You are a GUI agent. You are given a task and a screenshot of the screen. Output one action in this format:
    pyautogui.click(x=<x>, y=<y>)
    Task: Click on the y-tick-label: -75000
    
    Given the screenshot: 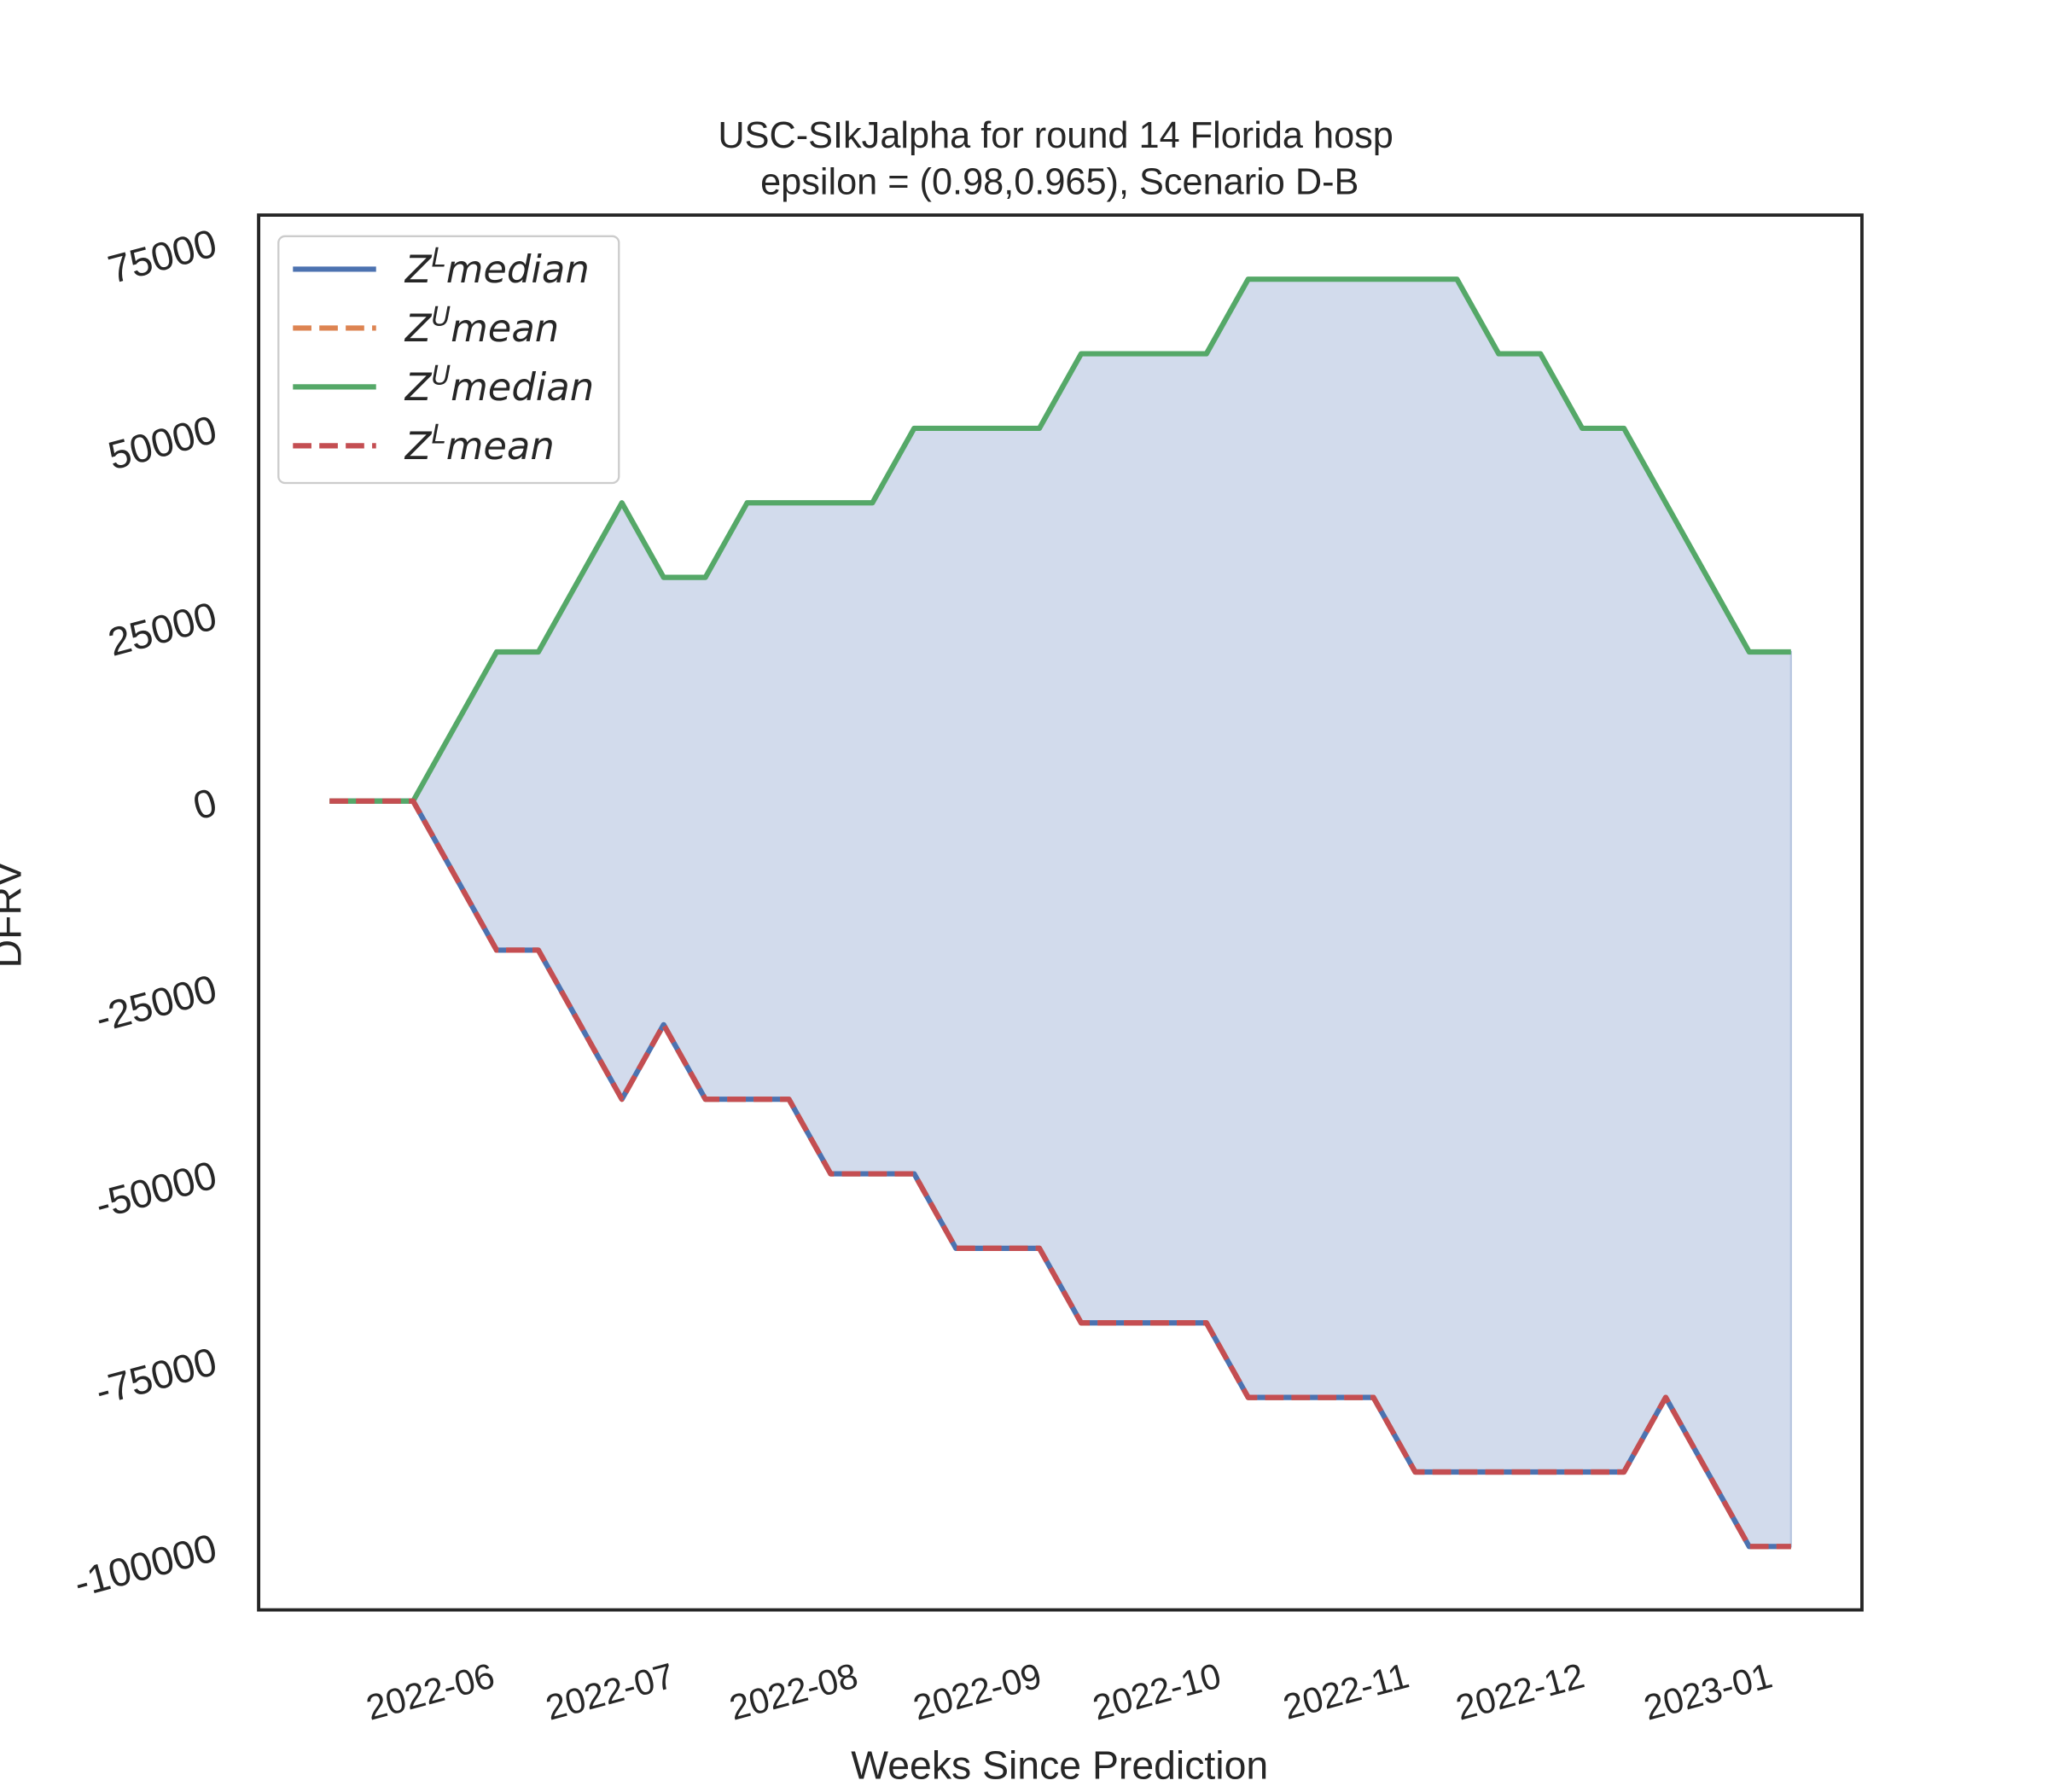 What is the action you would take?
    pyautogui.click(x=155, y=1376)
    